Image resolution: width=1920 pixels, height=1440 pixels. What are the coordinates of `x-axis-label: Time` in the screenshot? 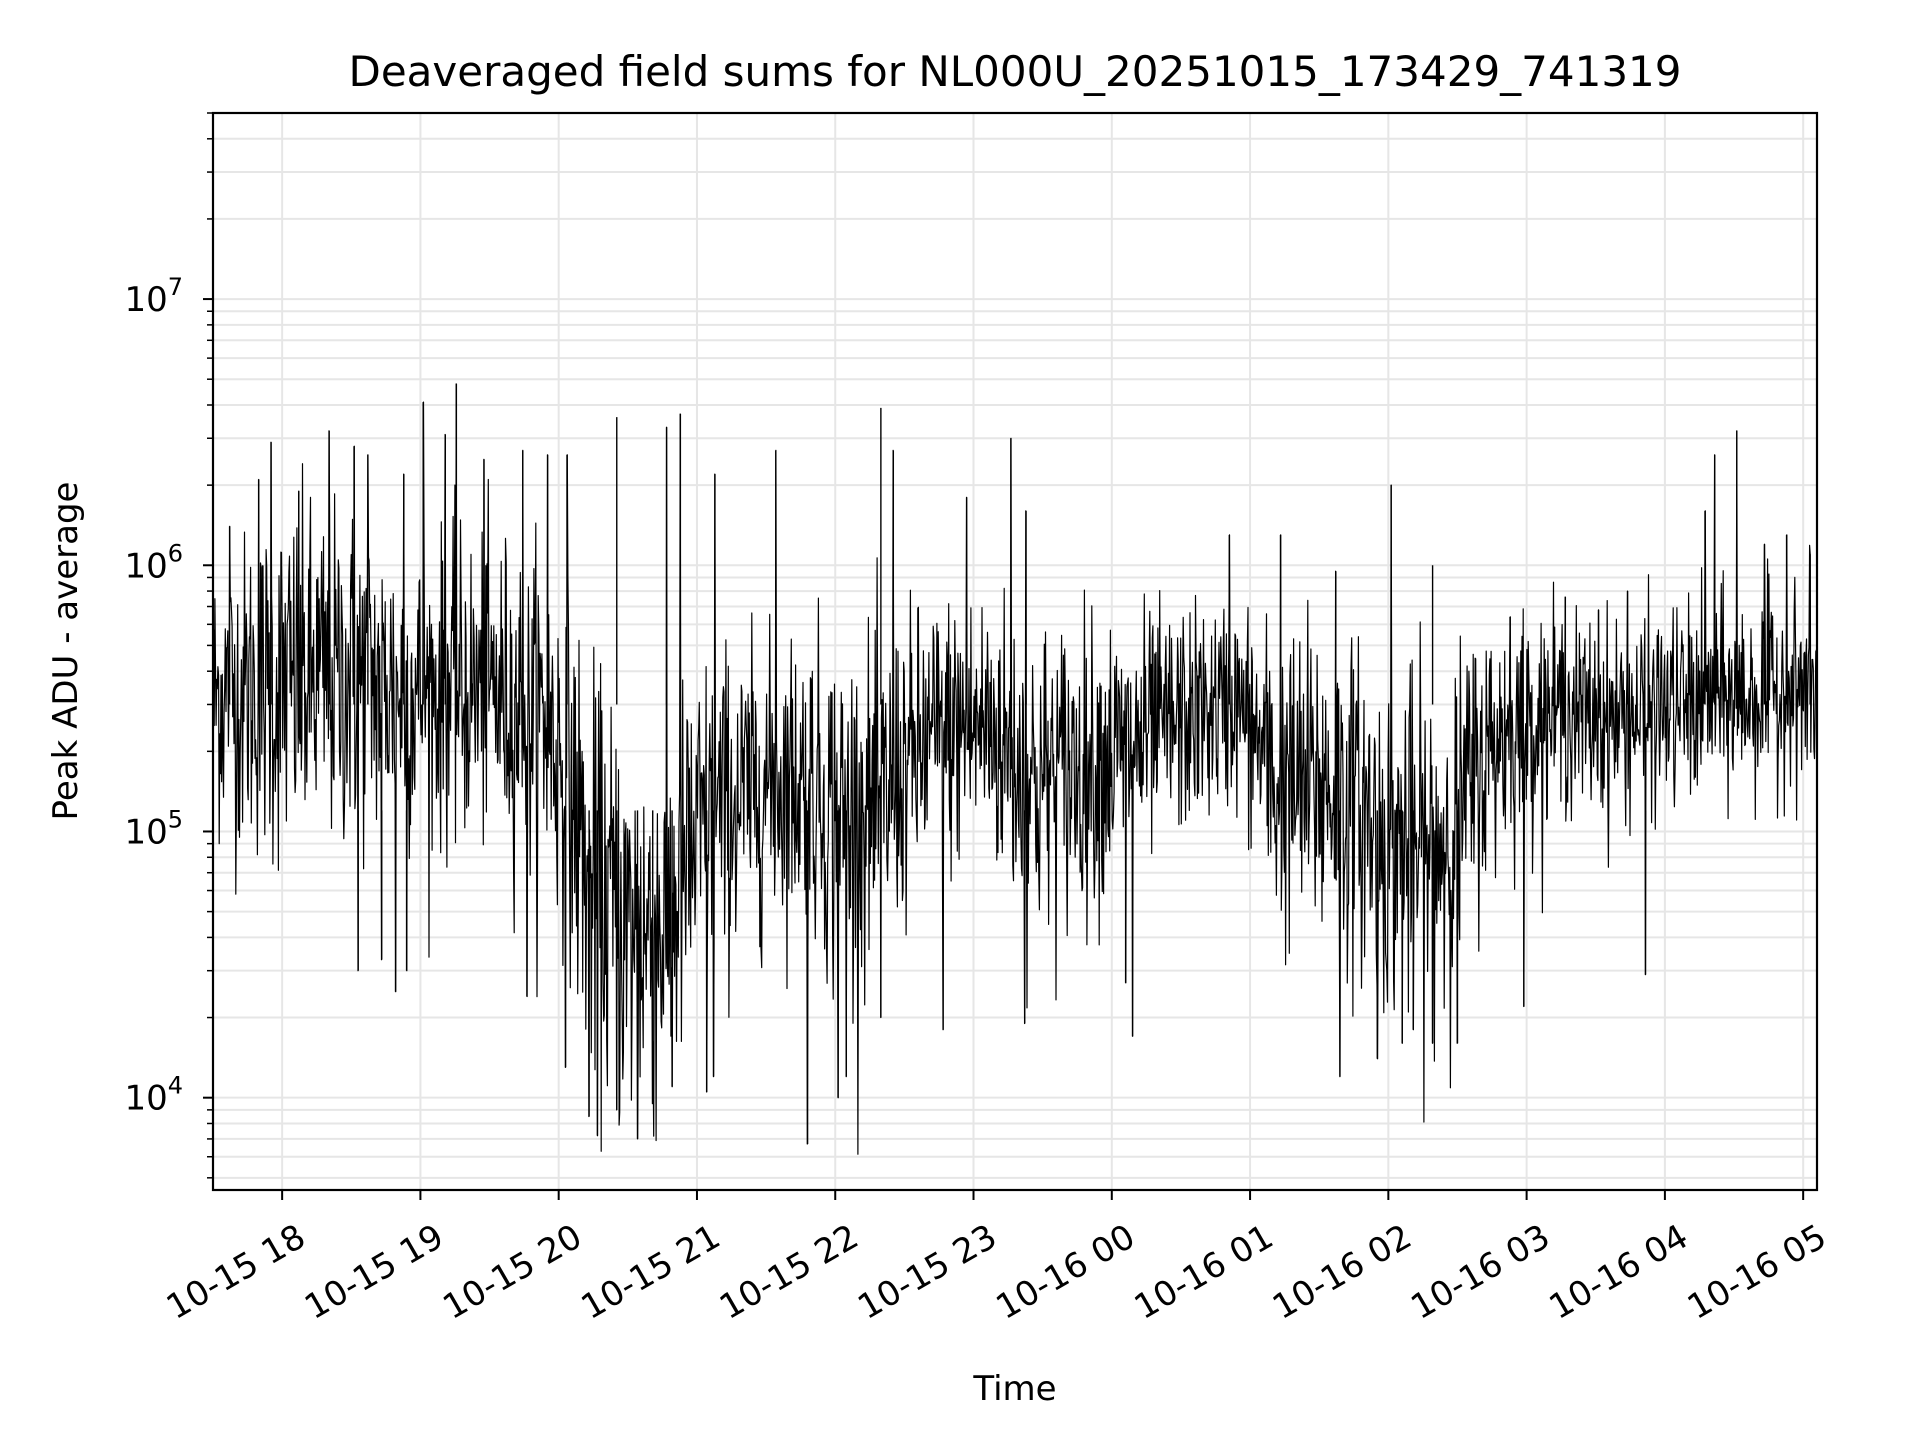 It's located at (1014, 1389).